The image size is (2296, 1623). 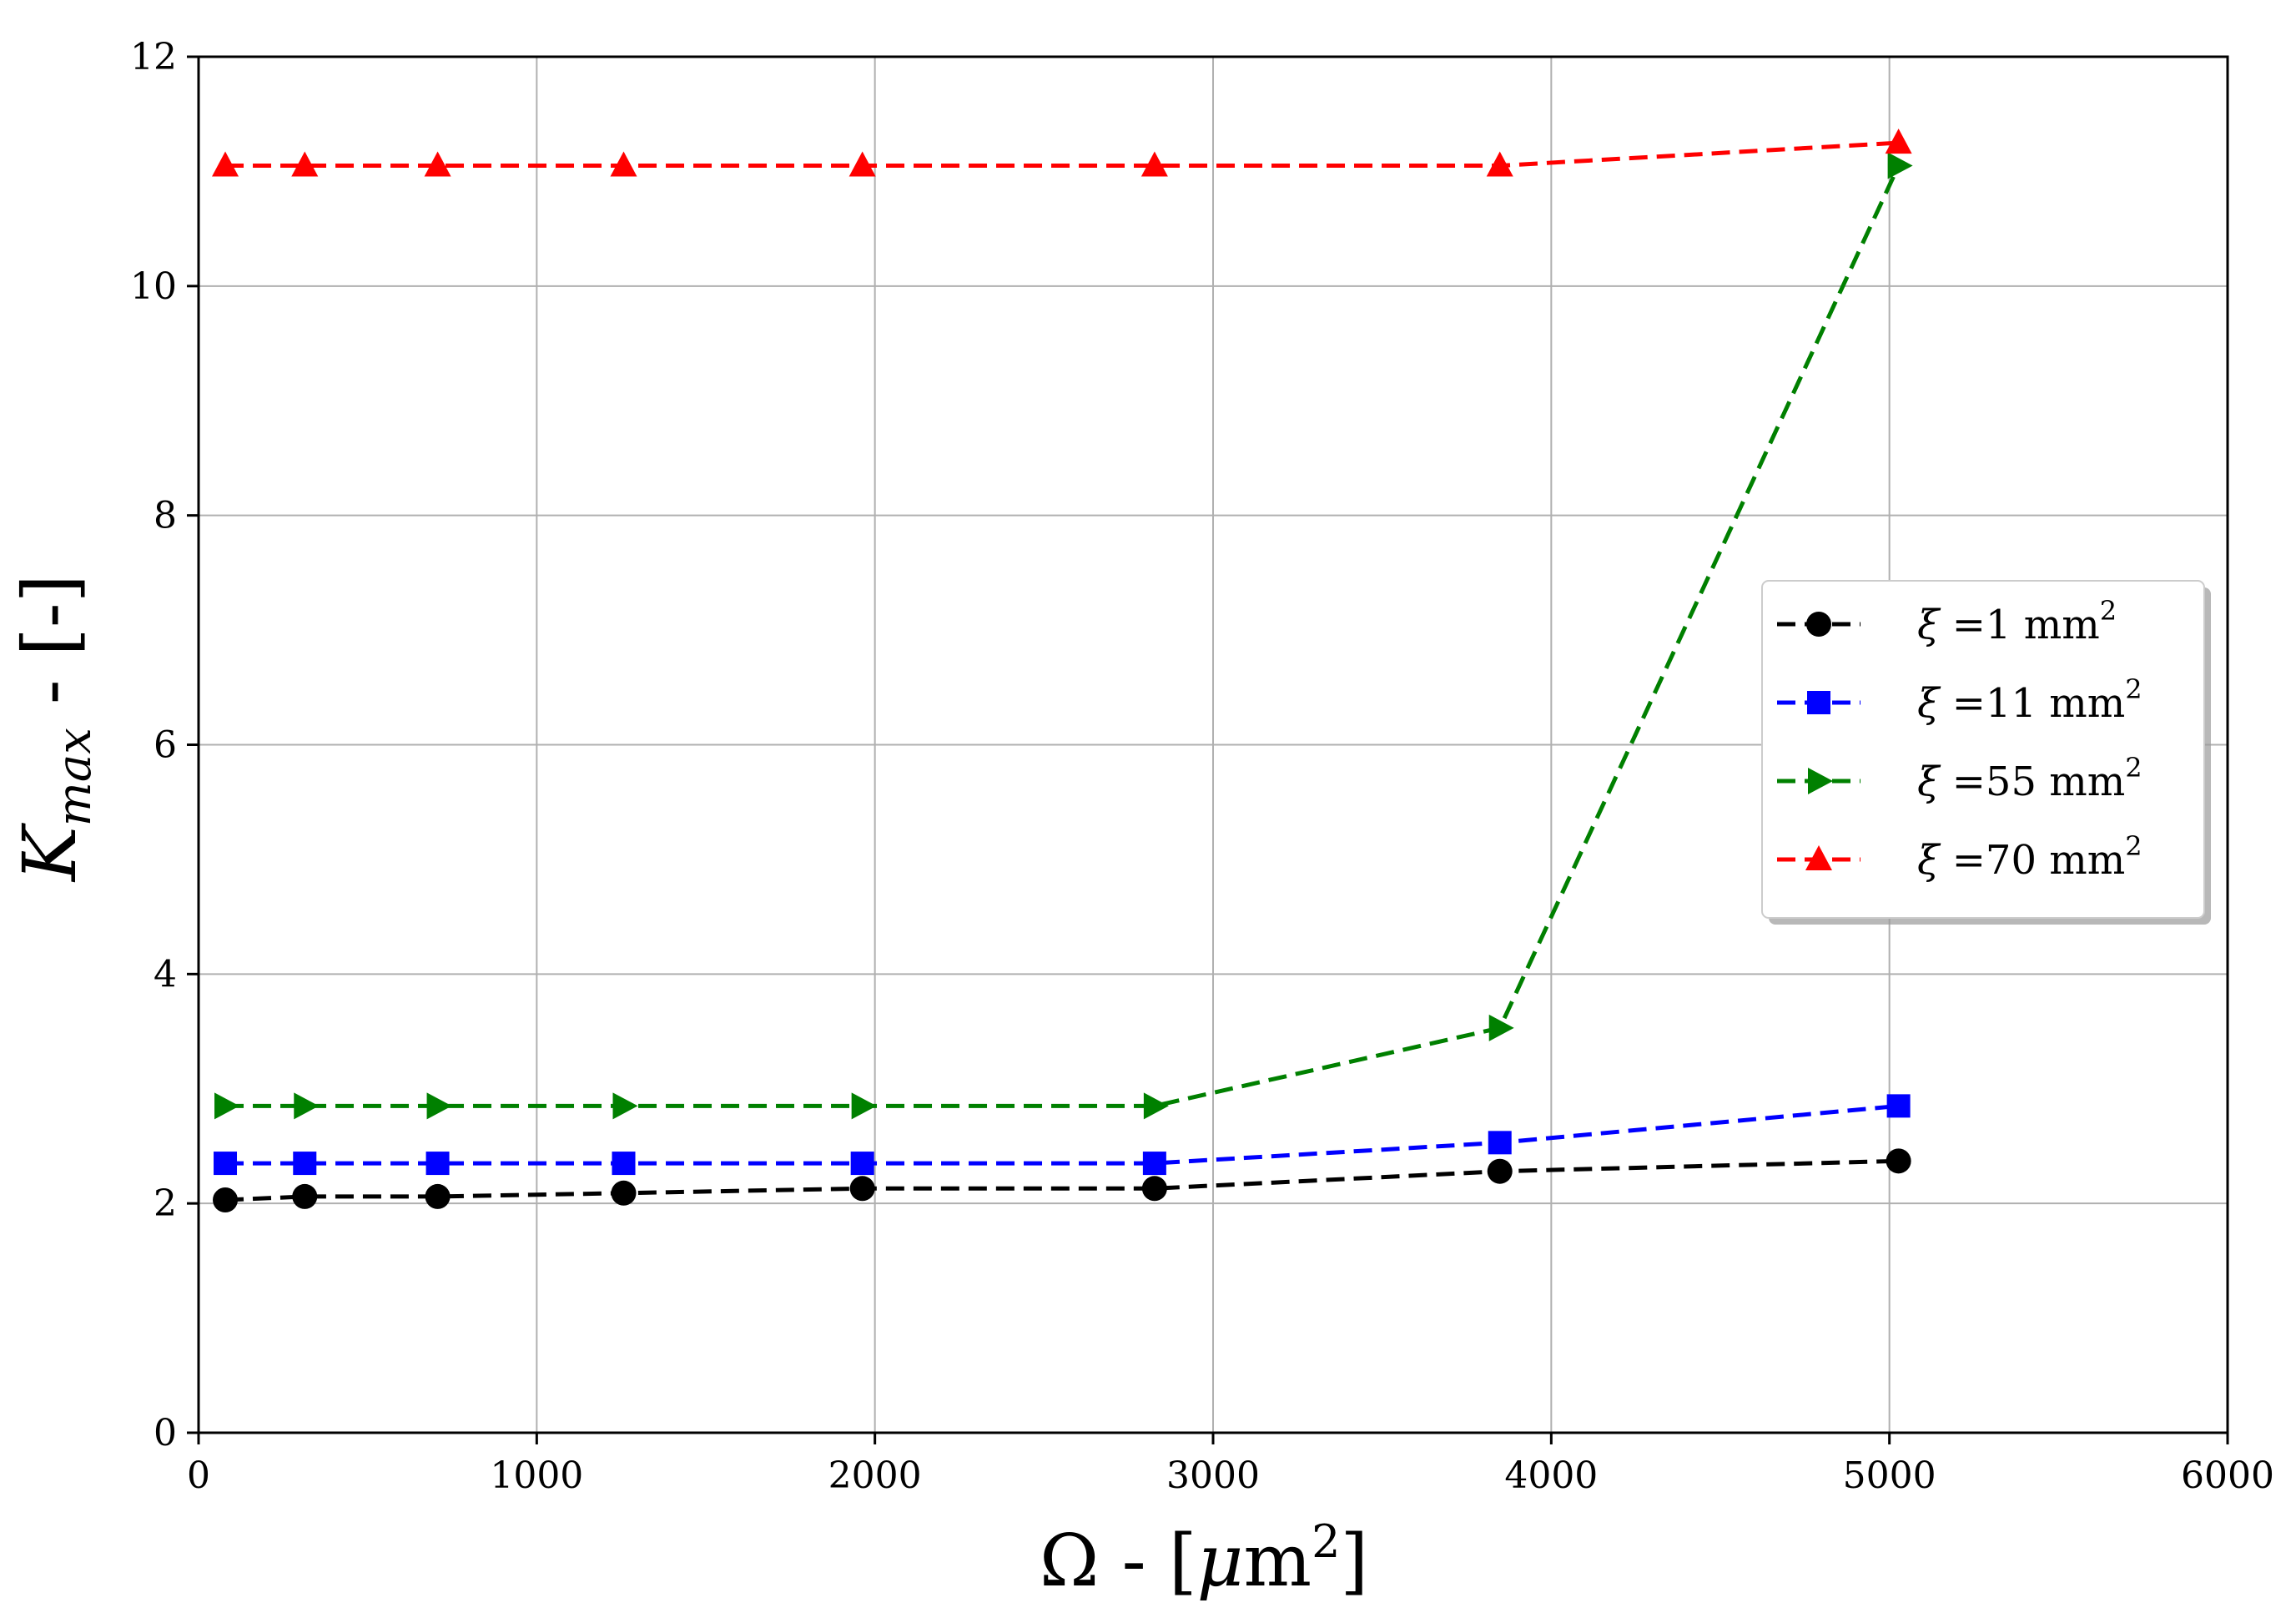 I want to click on legend-label: ξ =11 mm2, so click(x=2029, y=700).